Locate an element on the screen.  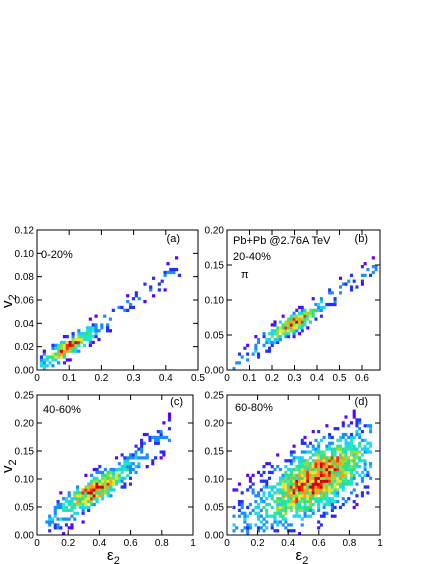
heatmap-cells is located at coordinates (302, 472).